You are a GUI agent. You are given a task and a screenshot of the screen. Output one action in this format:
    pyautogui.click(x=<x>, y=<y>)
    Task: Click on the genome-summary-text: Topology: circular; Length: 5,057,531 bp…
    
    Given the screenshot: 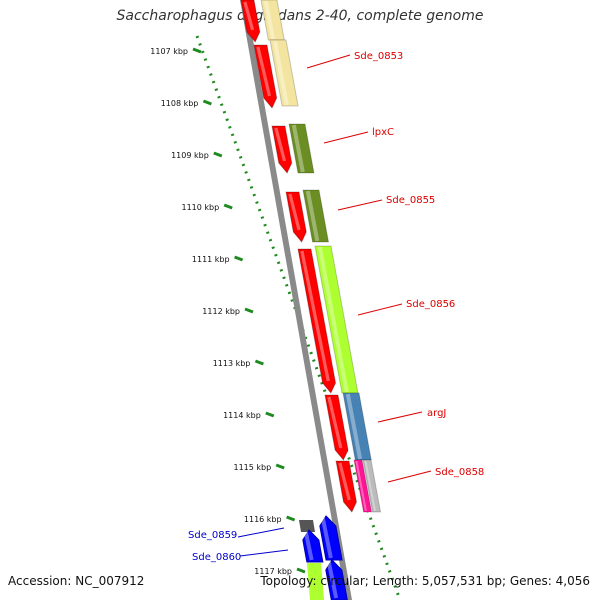 What is the action you would take?
    pyautogui.click(x=425, y=581)
    